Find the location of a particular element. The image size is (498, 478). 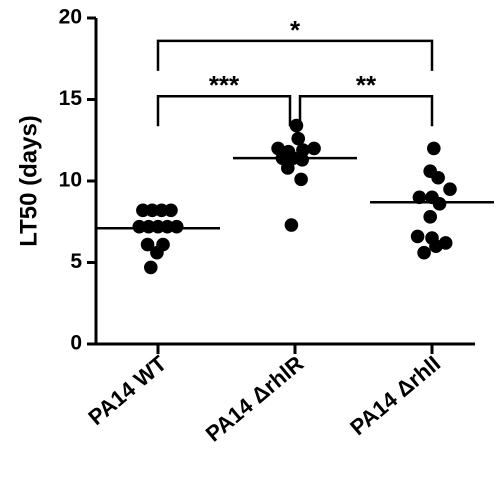

x-category-label: PA14 ΔrhlR is located at coordinates (255, 399).